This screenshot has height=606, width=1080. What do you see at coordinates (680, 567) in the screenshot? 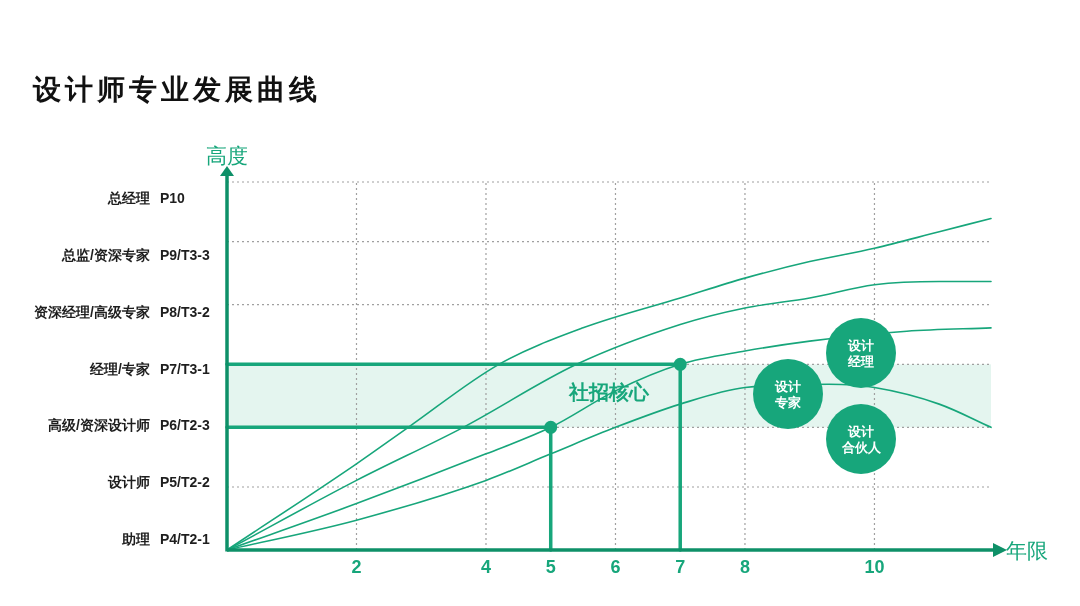
I see `x-tick-label: 7` at bounding box center [680, 567].